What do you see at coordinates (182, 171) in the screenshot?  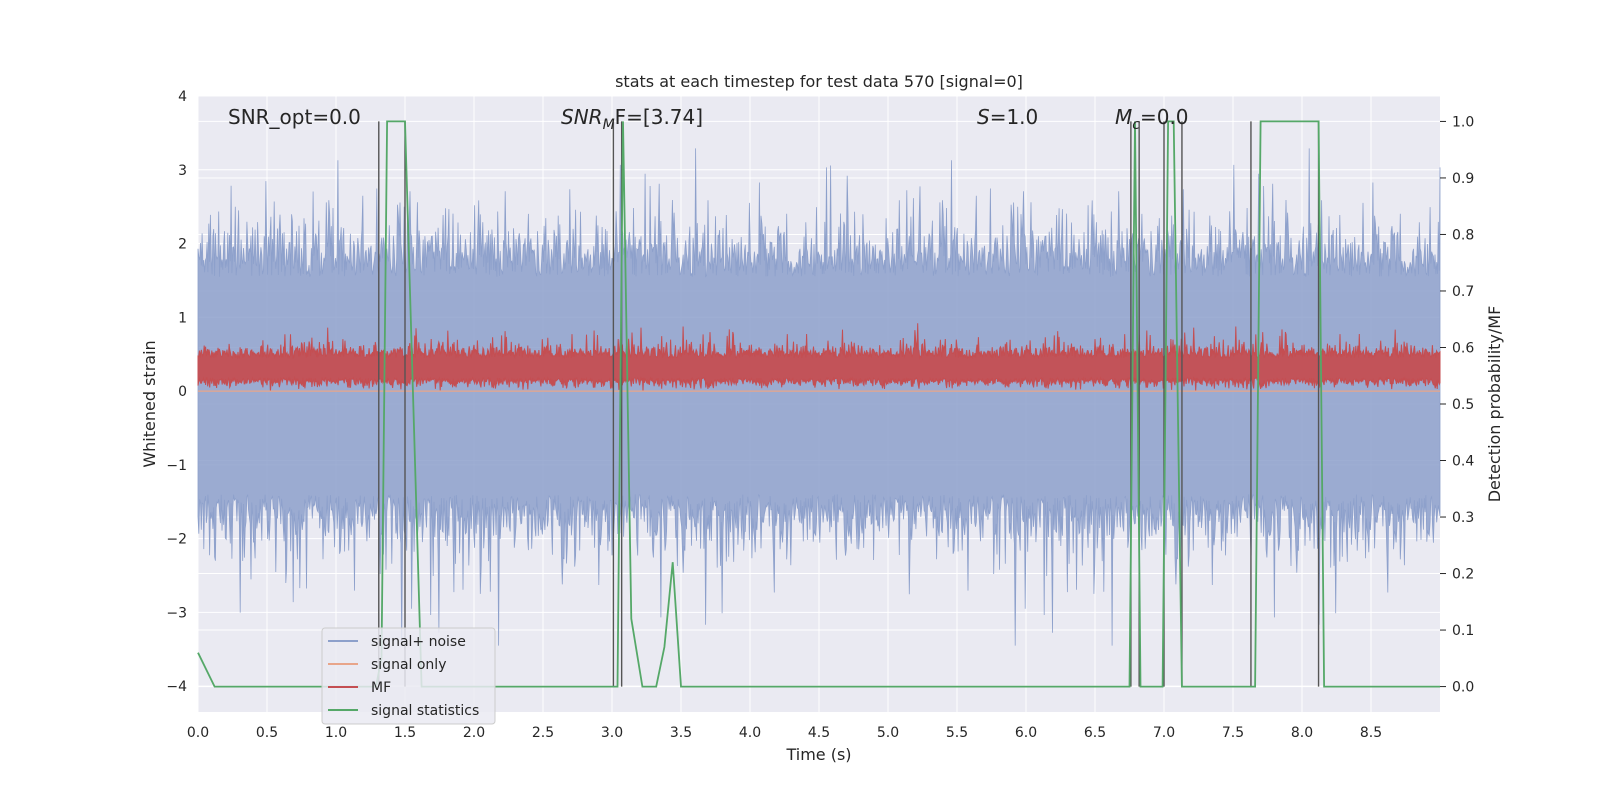 I see `y-tick-label: 3` at bounding box center [182, 171].